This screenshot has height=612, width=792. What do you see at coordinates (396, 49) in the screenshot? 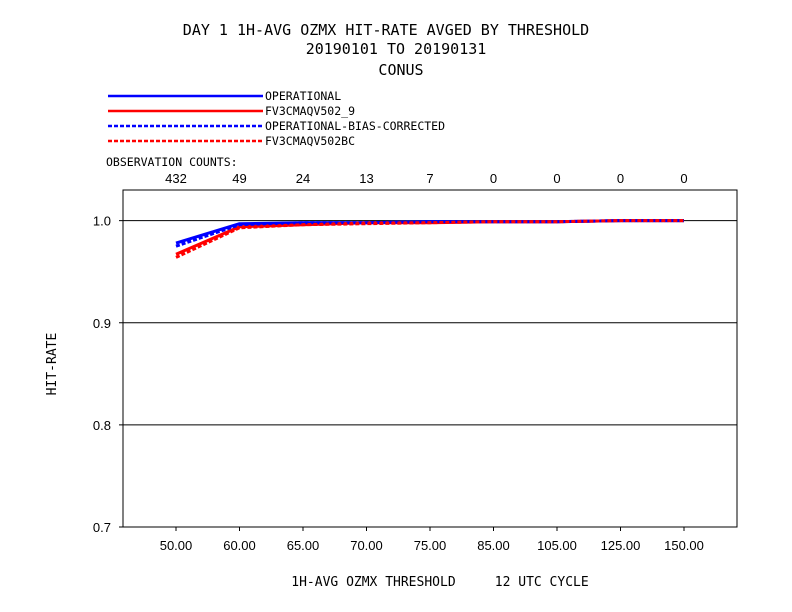
I see `chart-subtitle-dates: 20190101 TO 20190131` at bounding box center [396, 49].